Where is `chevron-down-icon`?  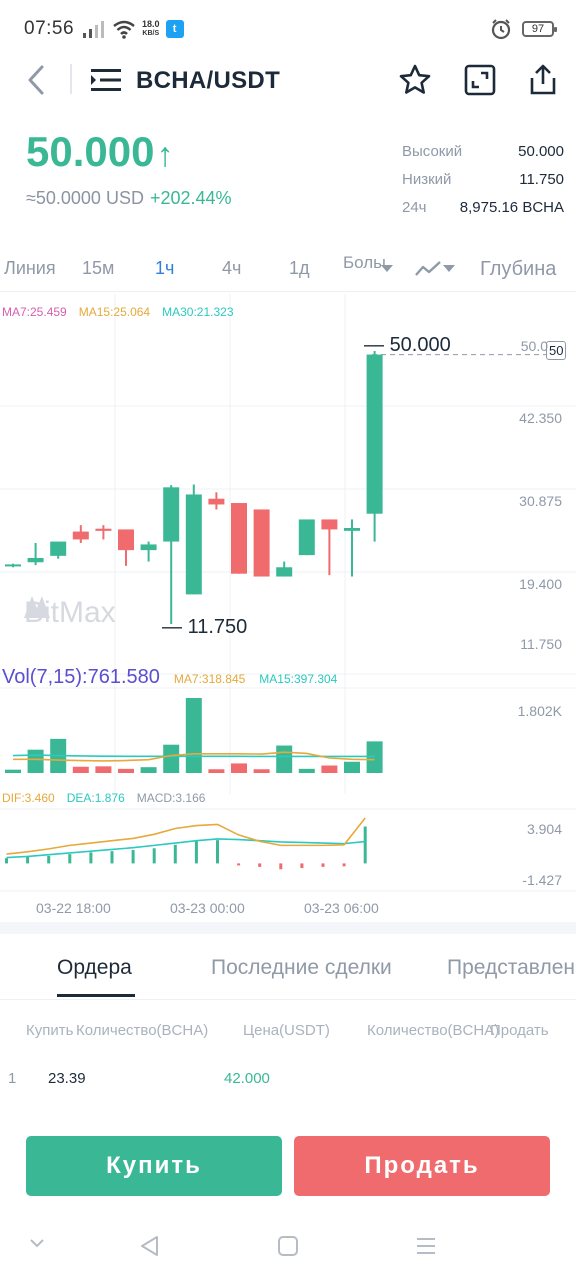
chevron-down-icon is located at coordinates (37, 1243).